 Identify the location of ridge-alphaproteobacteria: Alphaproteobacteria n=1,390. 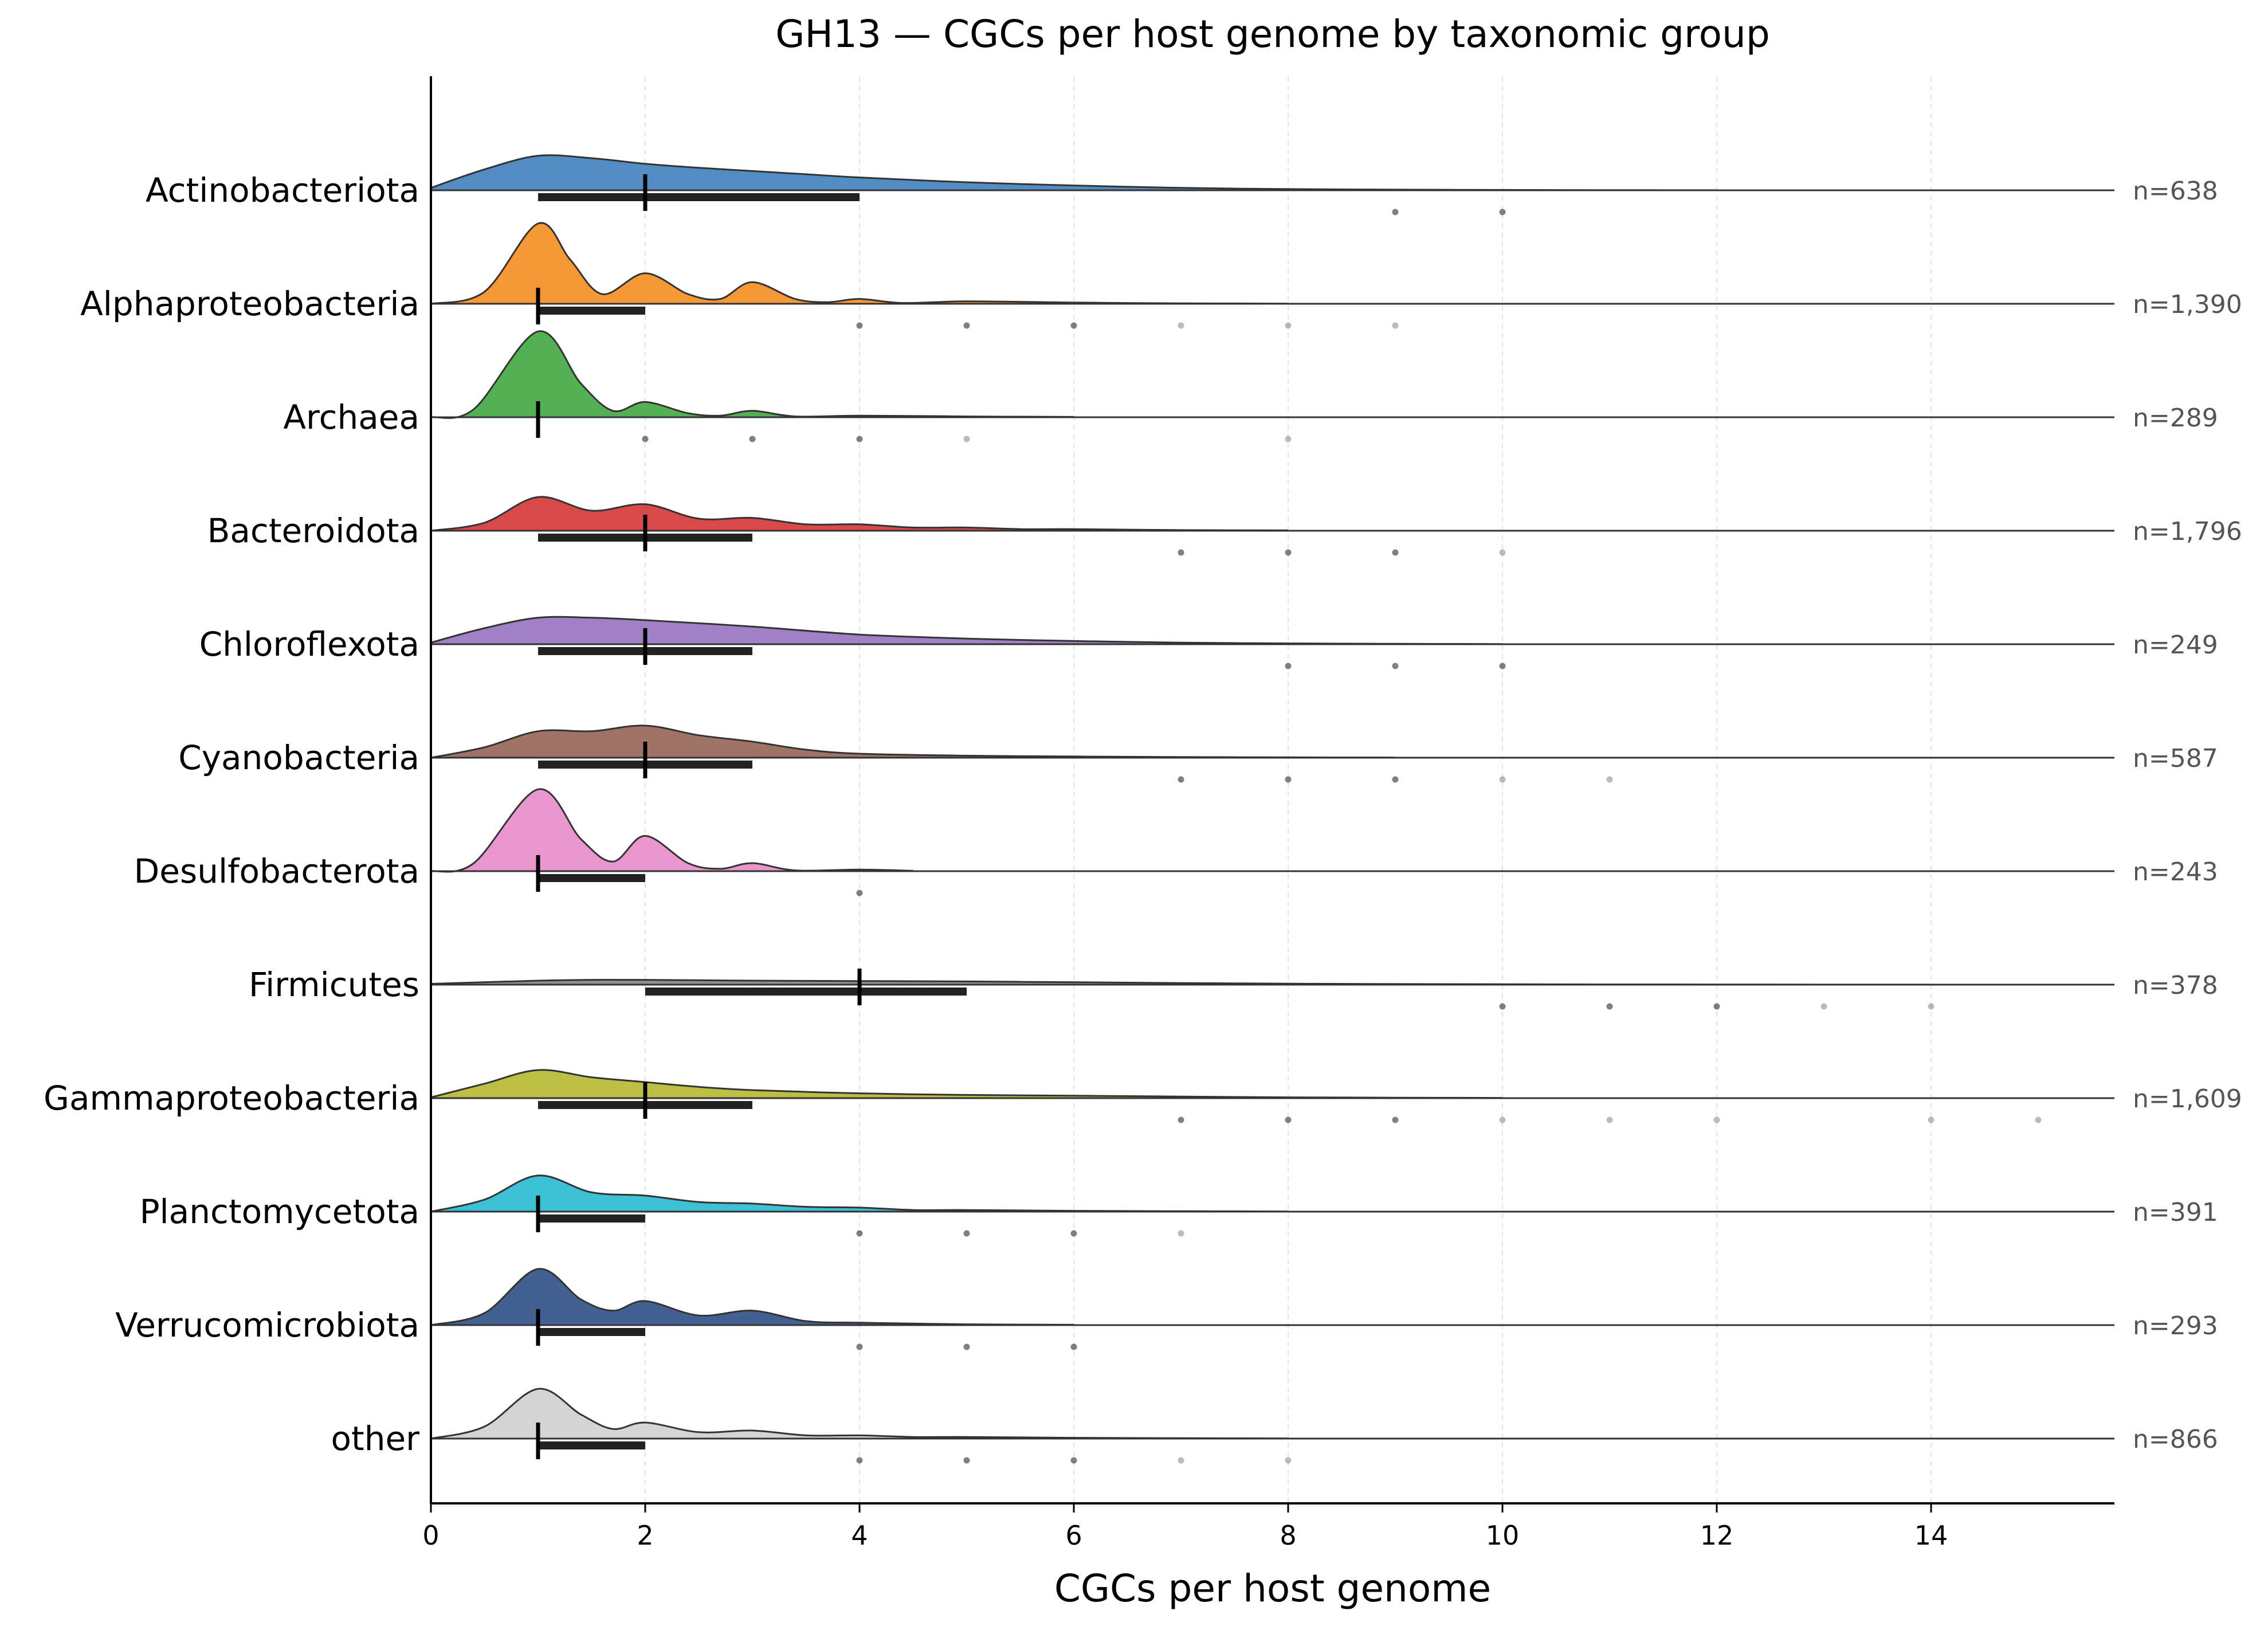
(1161, 275).